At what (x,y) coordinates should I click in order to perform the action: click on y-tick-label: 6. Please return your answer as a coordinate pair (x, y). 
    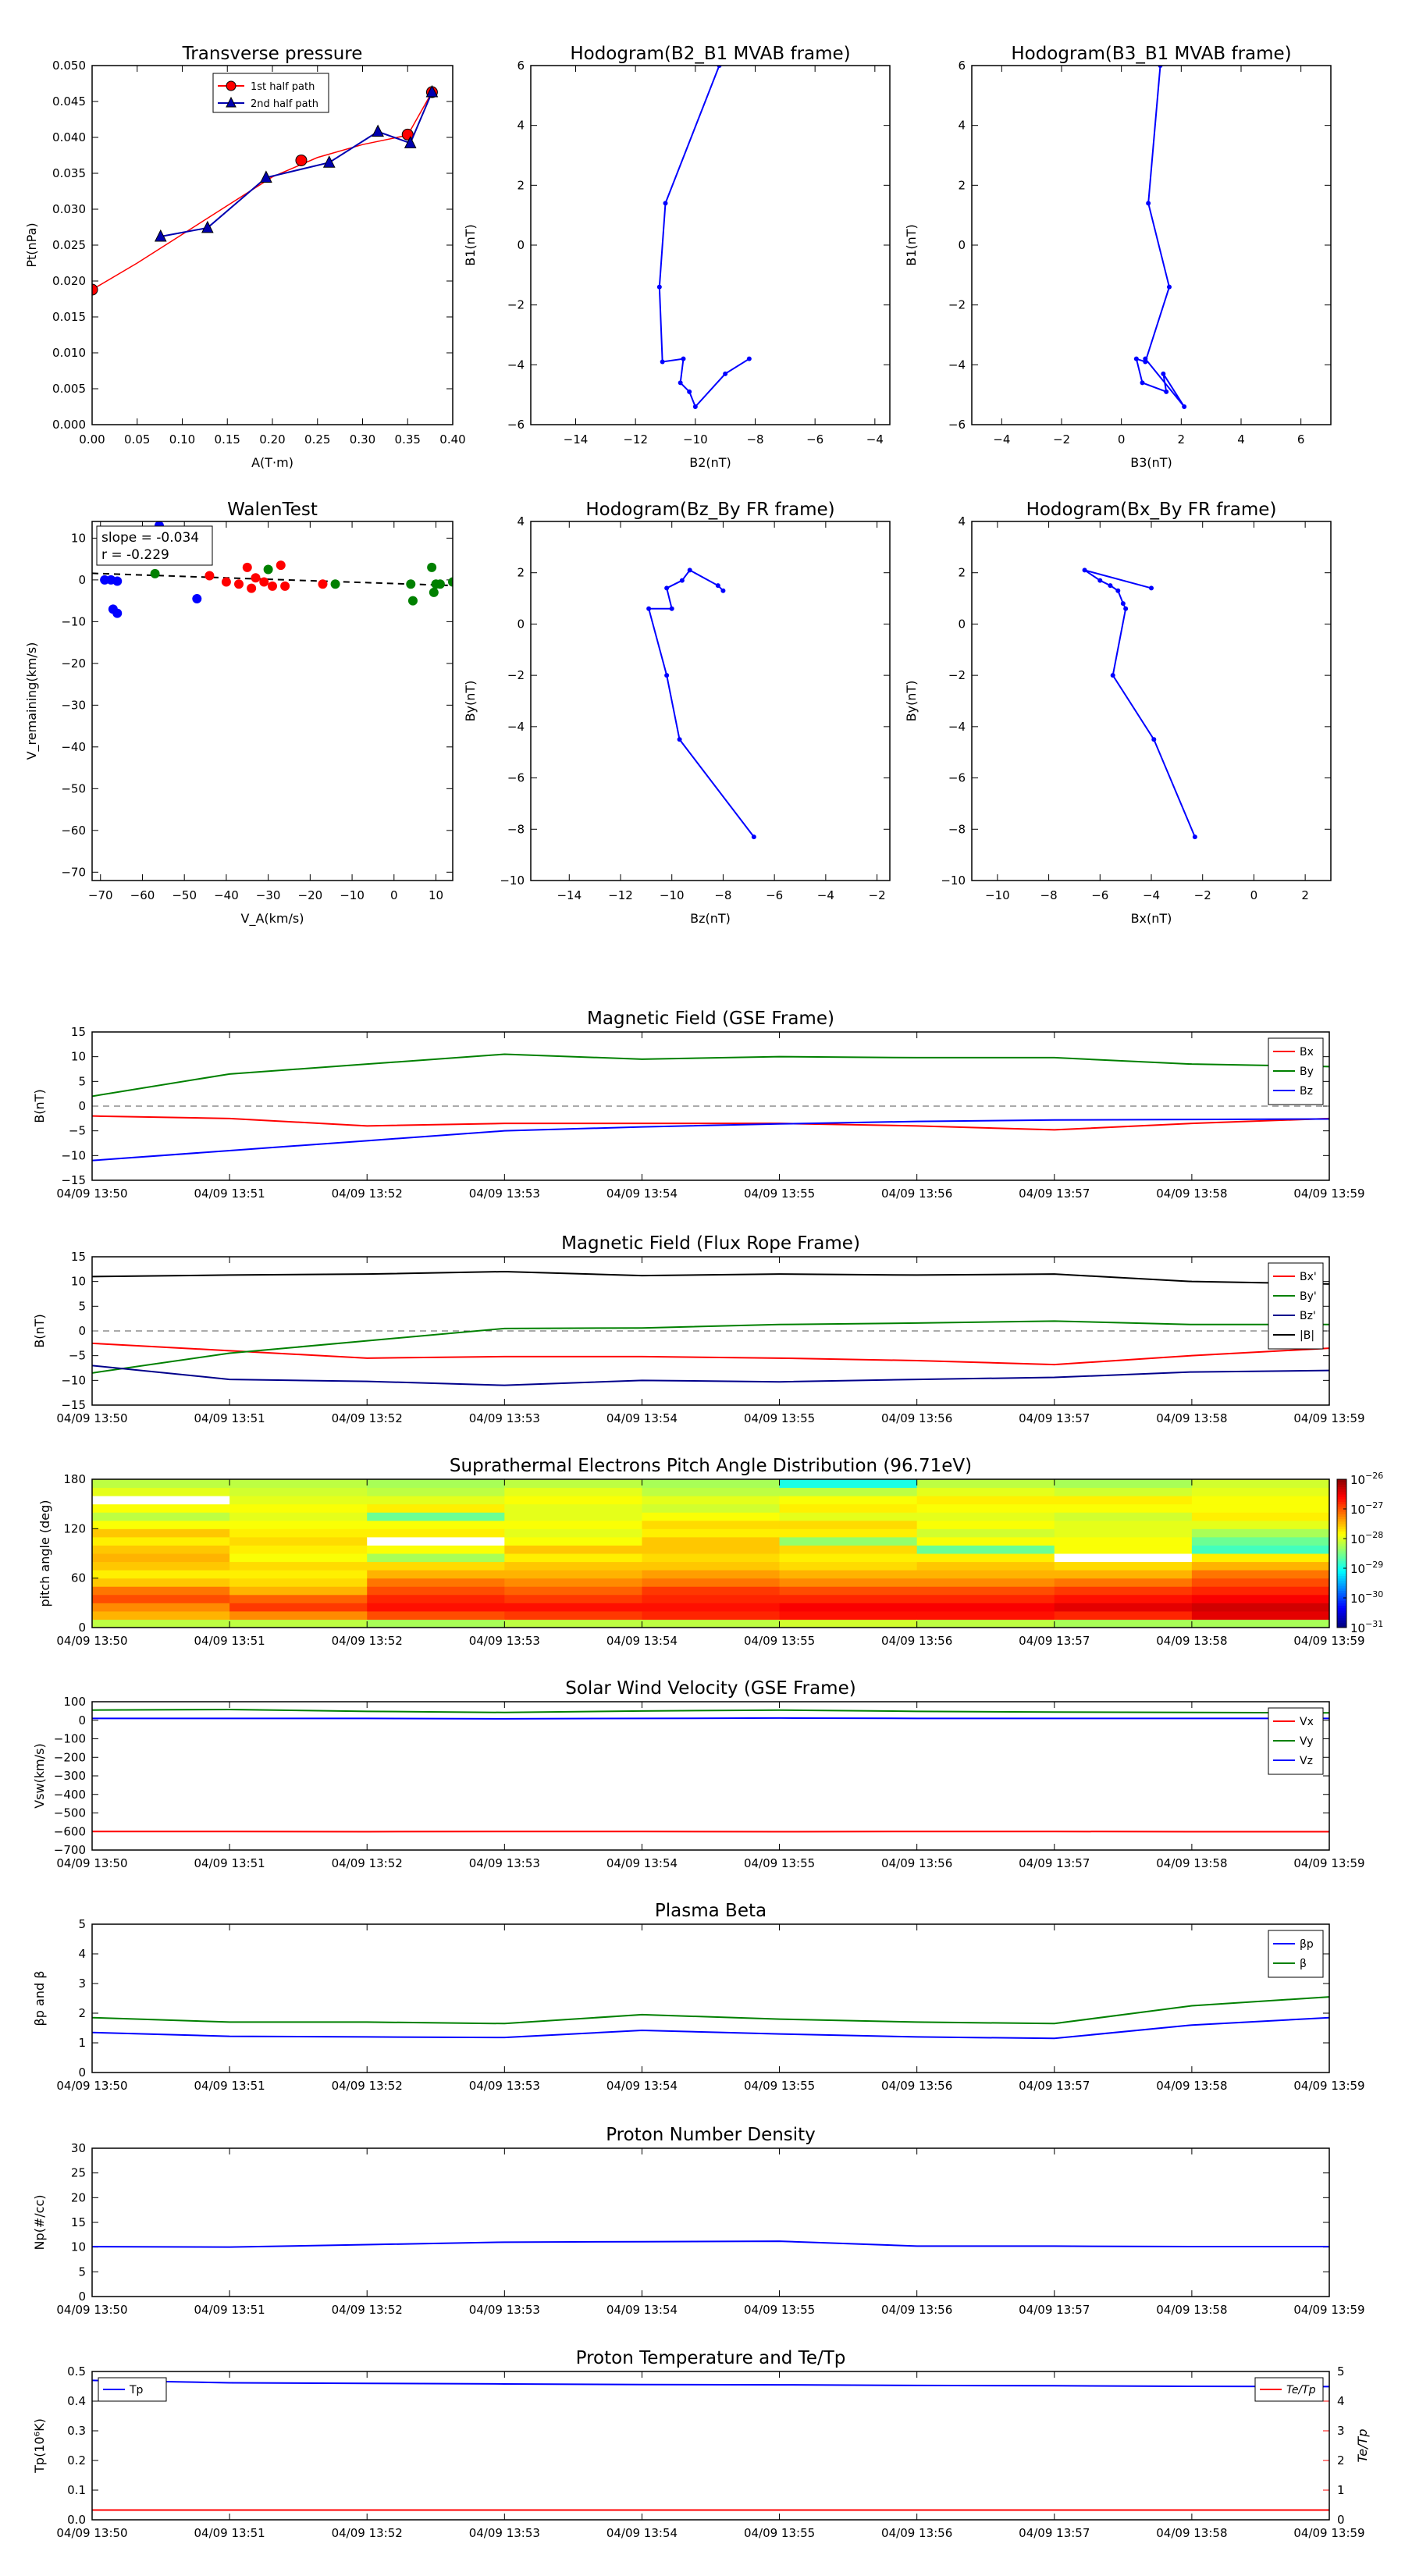
    Looking at the image, I should click on (521, 66).